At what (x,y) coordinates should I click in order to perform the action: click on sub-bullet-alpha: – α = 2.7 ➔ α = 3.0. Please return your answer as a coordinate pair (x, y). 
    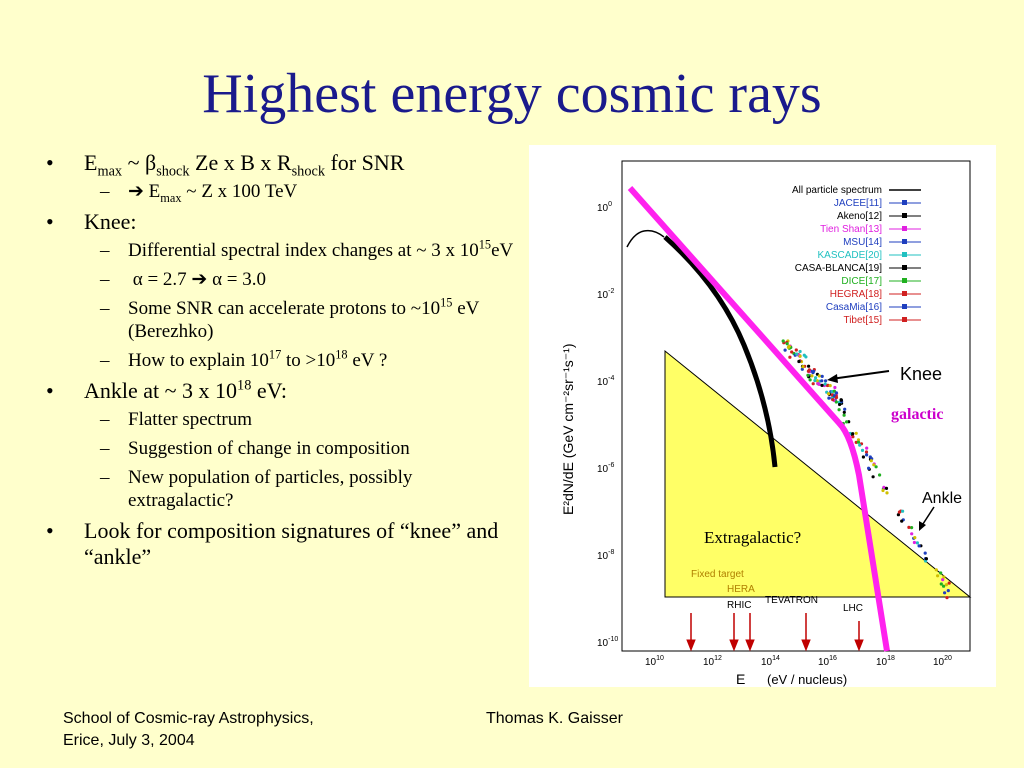
    Looking at the image, I should click on (183, 279).